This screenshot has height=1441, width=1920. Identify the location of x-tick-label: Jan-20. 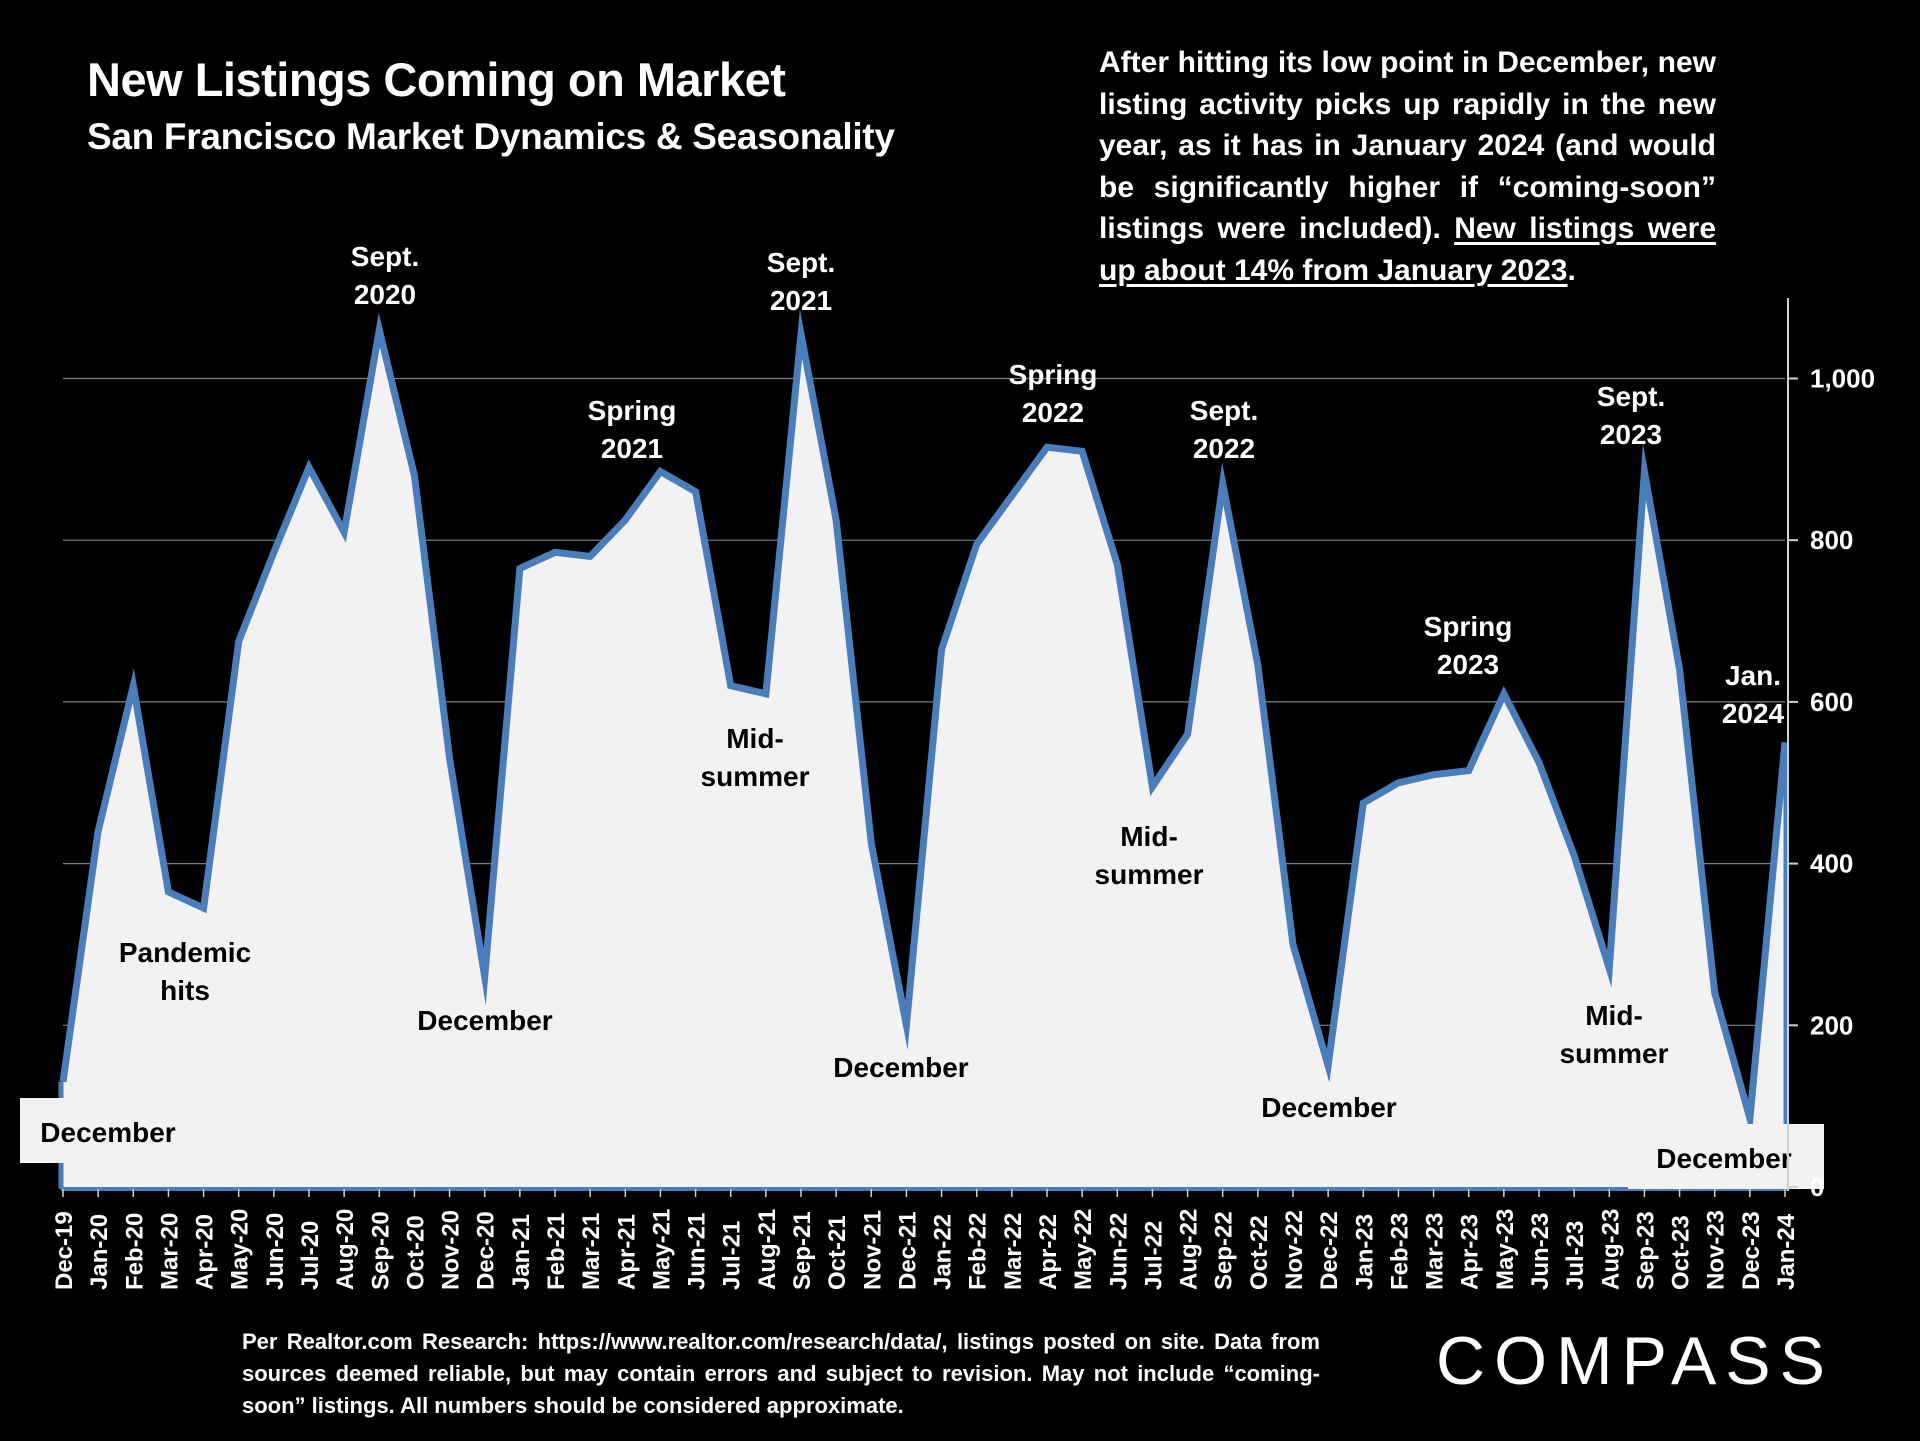
(99, 1252).